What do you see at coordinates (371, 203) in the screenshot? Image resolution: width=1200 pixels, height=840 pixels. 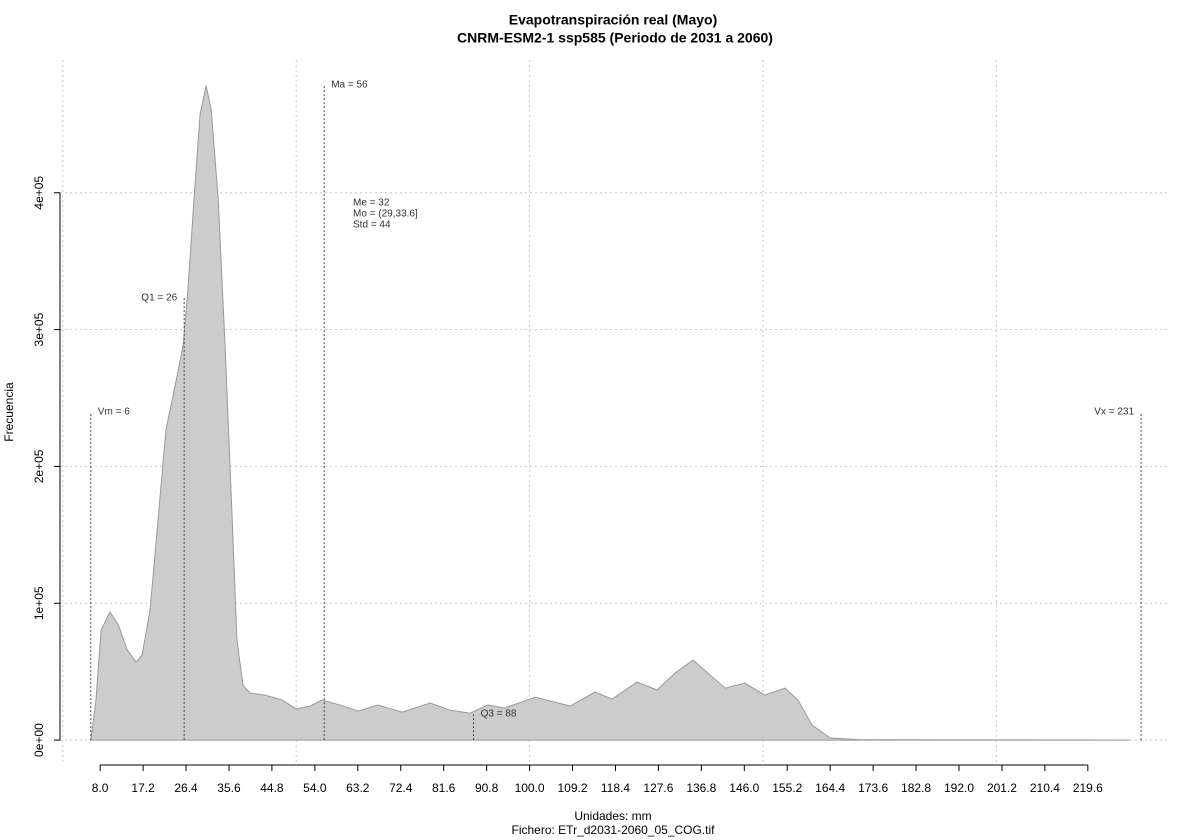 I see `stat-label: Me = 32` at bounding box center [371, 203].